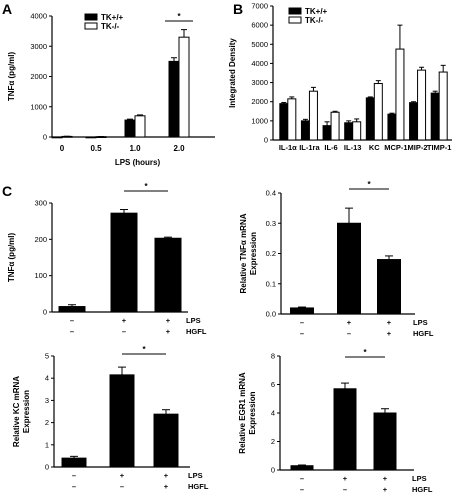 The height and width of the screenshot is (500, 455). I want to click on c2-ytick-label-2: 0.2, so click(271, 253).